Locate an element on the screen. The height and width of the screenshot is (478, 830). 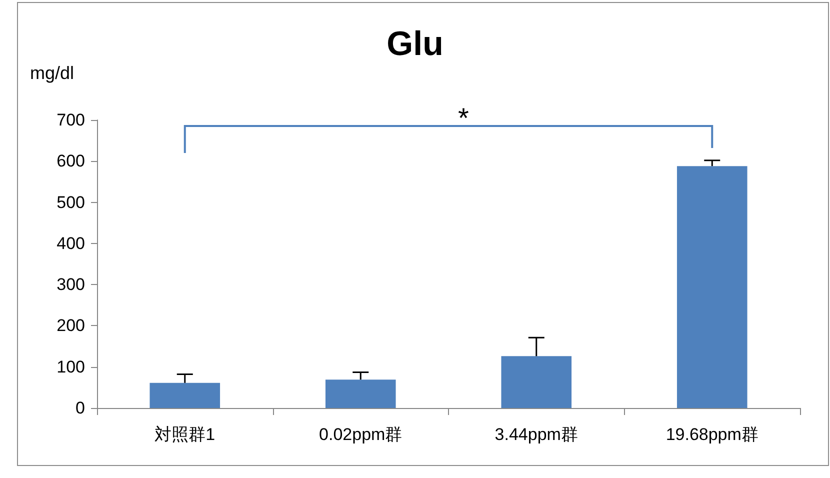
x-tick-label: 19.68ppm群 is located at coordinates (712, 434).